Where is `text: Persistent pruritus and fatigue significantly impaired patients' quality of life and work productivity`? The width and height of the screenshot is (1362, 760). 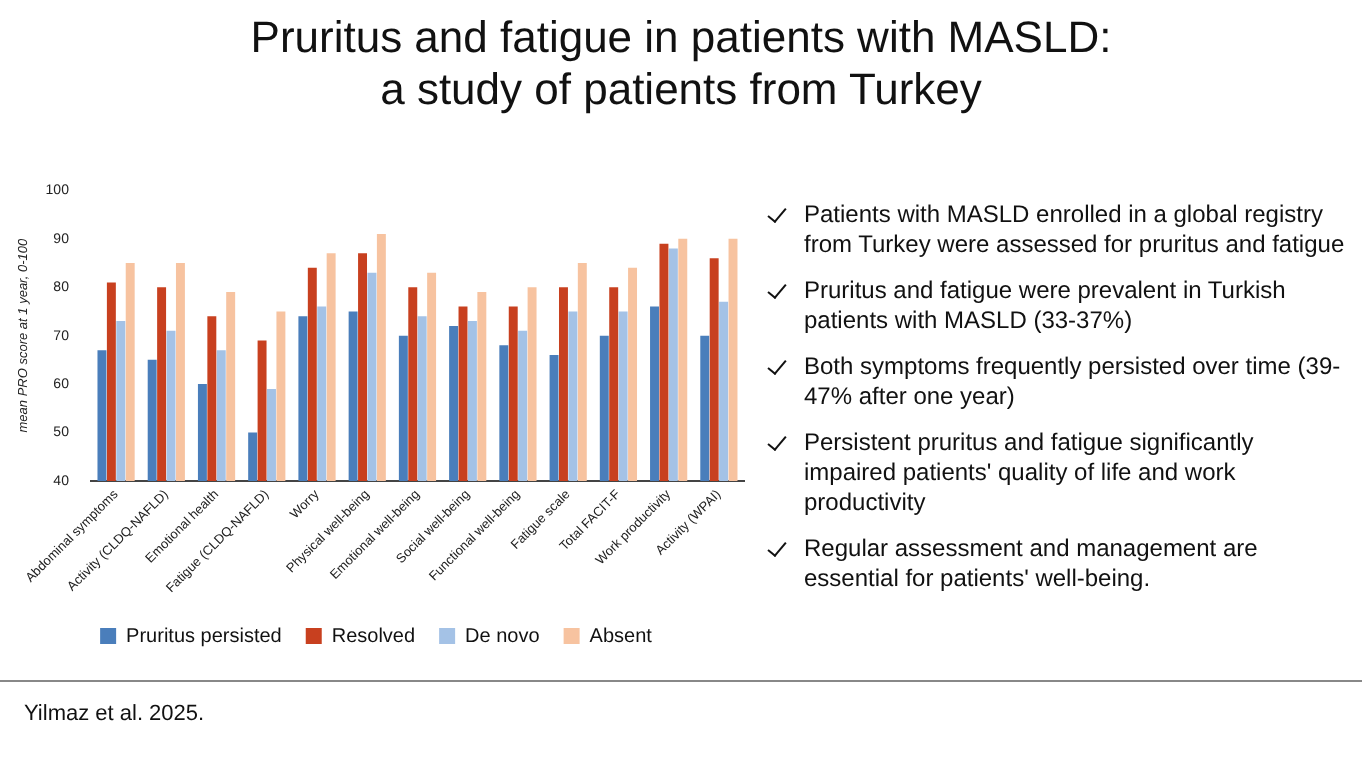
text: Persistent pruritus and fatigue significantly impaired patients' quality of life and work productivity is located at coordinates (1029, 472).